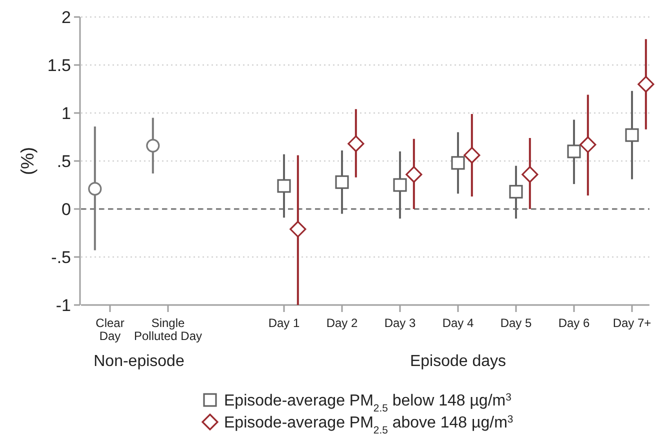 This screenshot has height=435, width=656. Describe the element at coordinates (369, 424) in the screenshot. I see `legend-label: Episode-average PM$_{2.5}$ above 148 µg/m$^{3}$` at that location.